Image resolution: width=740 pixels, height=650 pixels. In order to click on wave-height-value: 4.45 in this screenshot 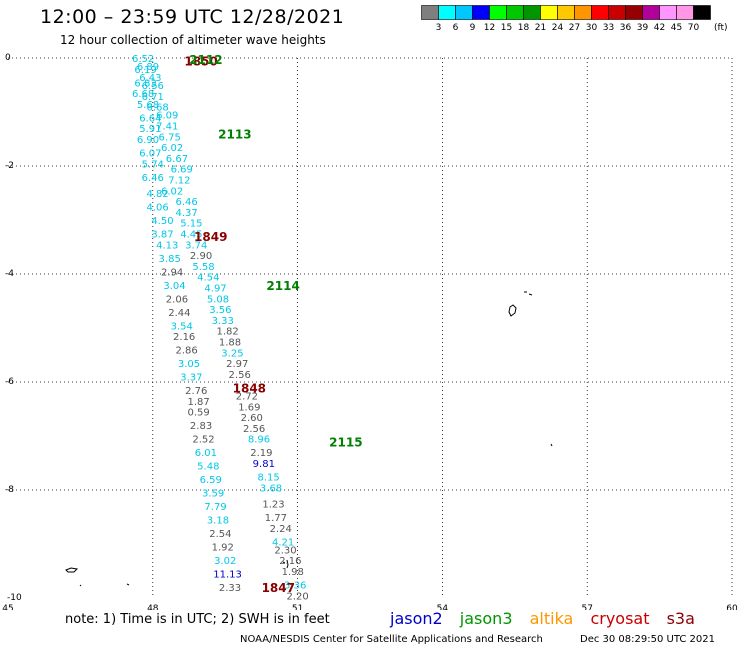, I will do `click(191, 235)`.